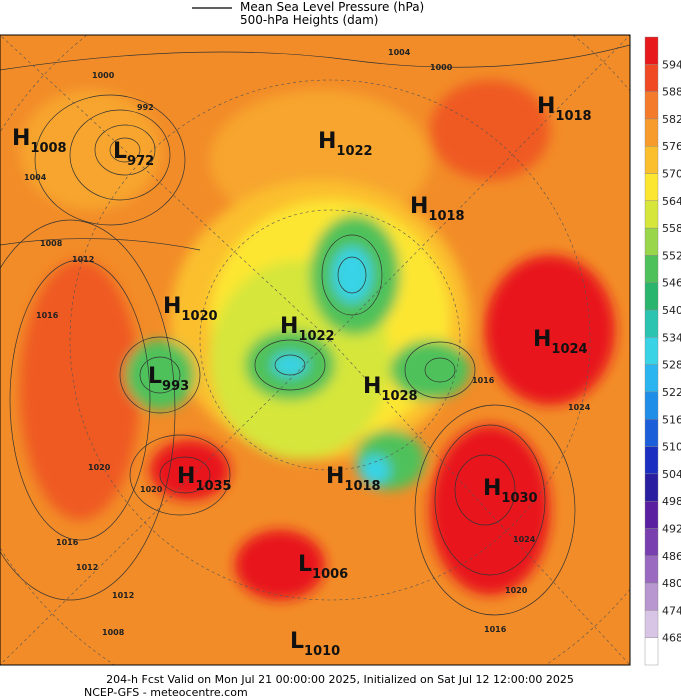 Image resolution: width=681 pixels, height=700 pixels. Describe the element at coordinates (213, 486) in the screenshot. I see `center-pressure: 1035` at that location.